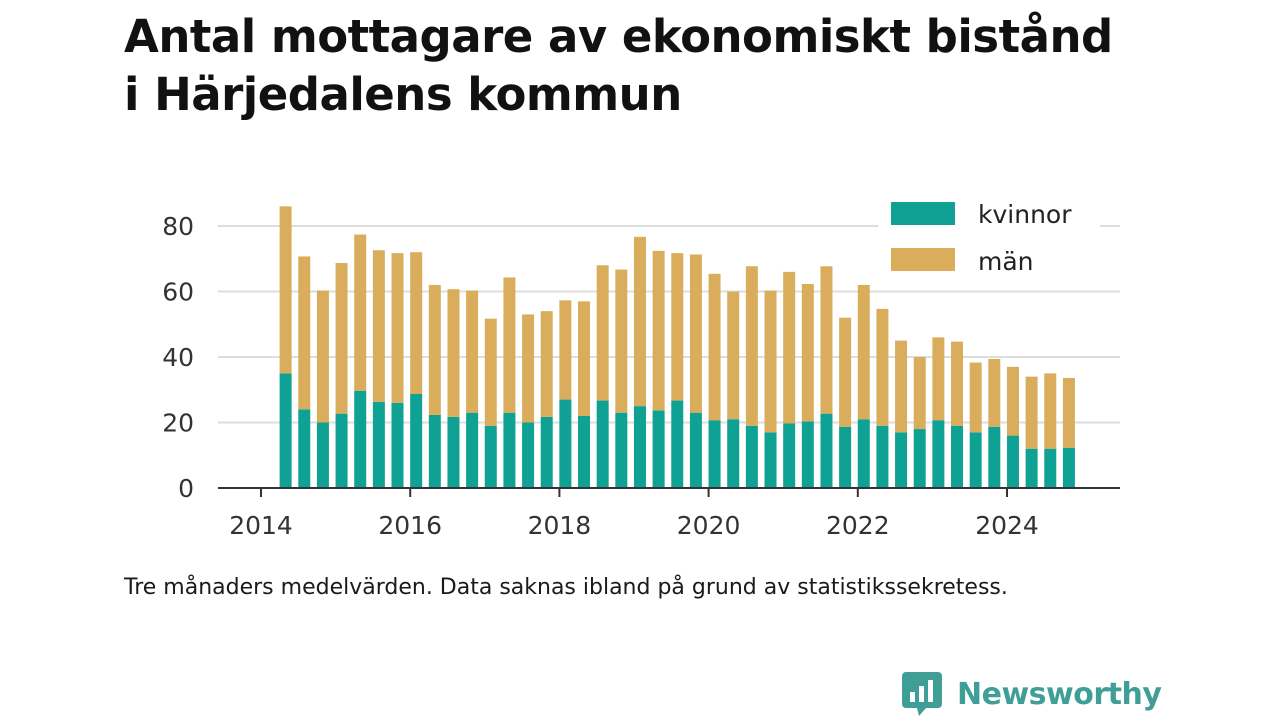 Image resolution: width=1280 pixels, height=720 pixels. Describe the element at coordinates (709, 525) in the screenshot. I see `x-tick-label: 2020` at that location.